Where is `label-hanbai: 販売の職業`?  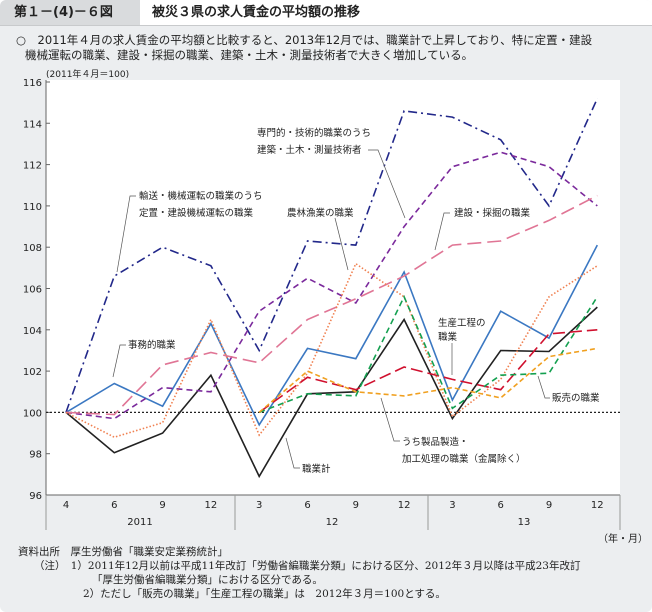 label-hanbai: 販売の職業 is located at coordinates (576, 398).